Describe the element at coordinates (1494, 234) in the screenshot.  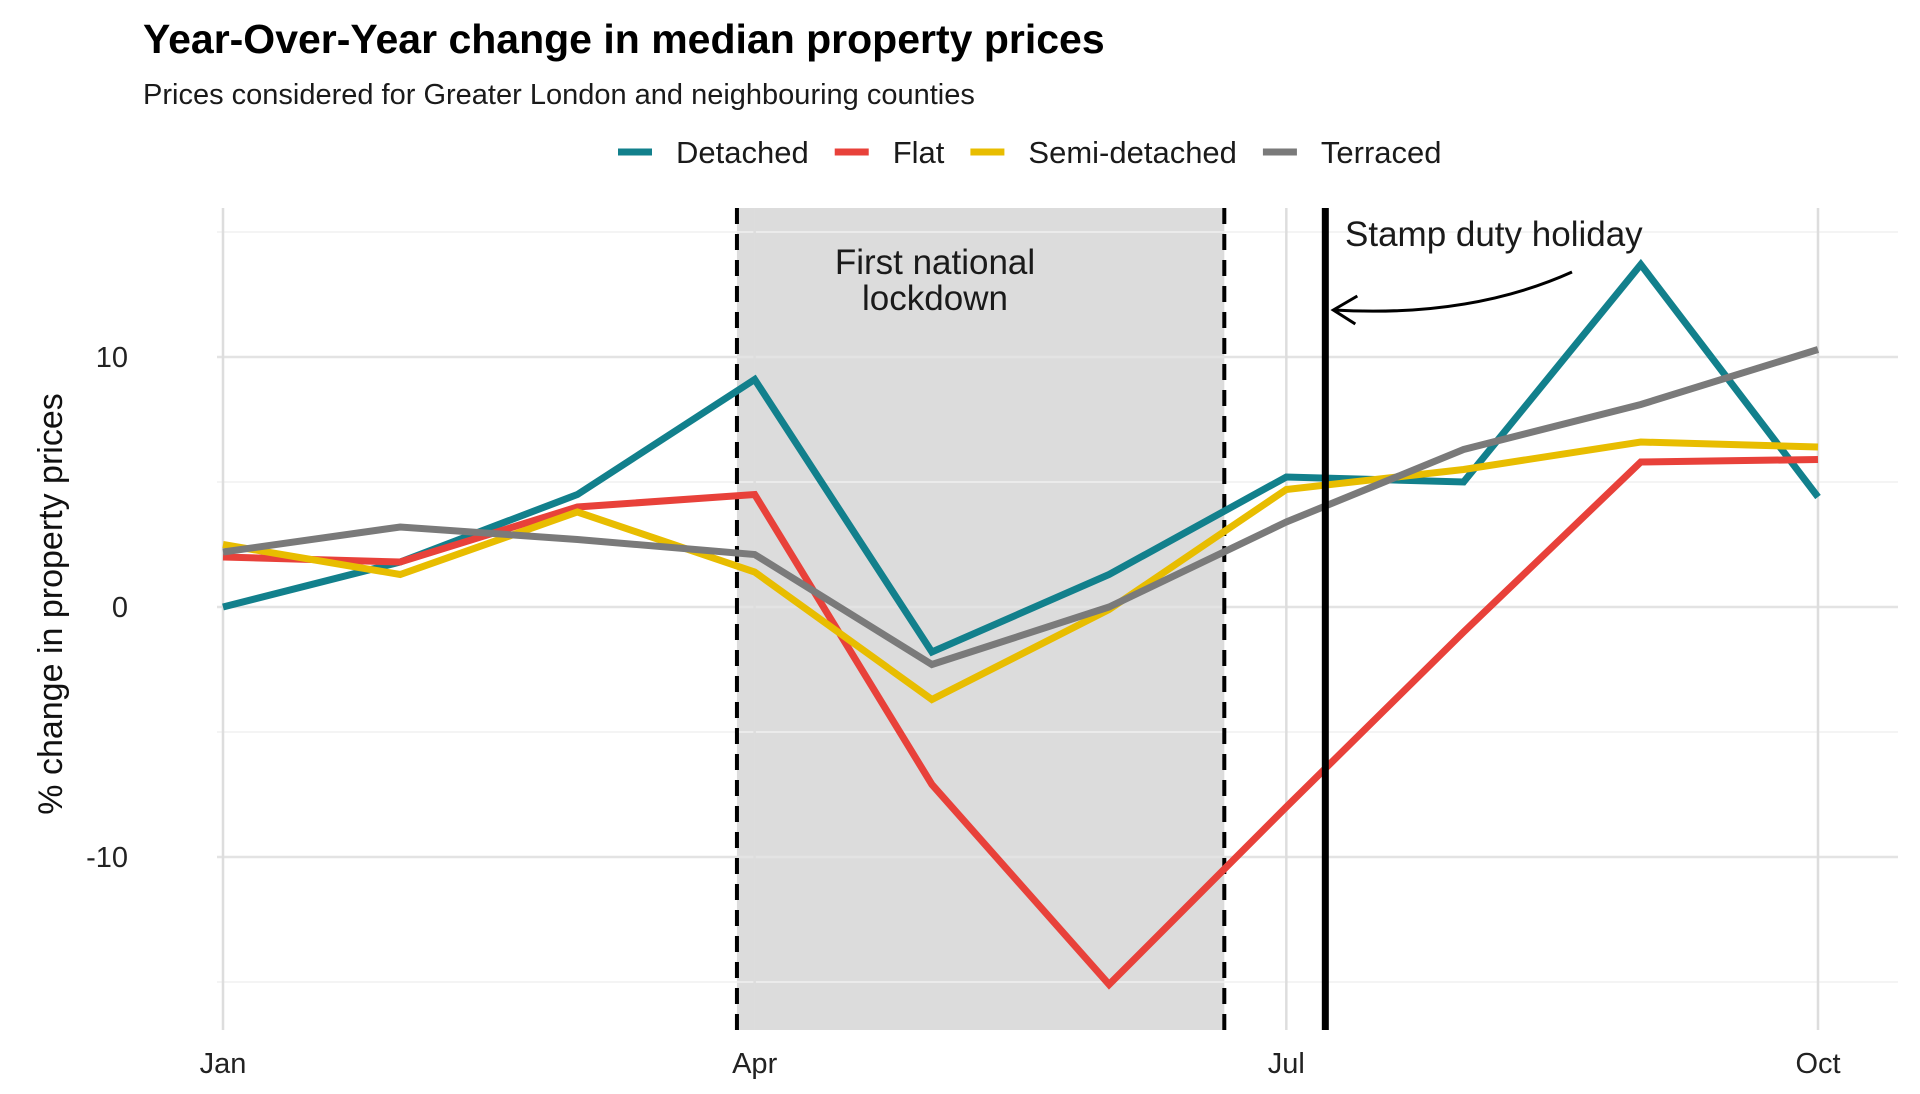
I see `stamp-duty-label: Stamp duty holiday` at that location.